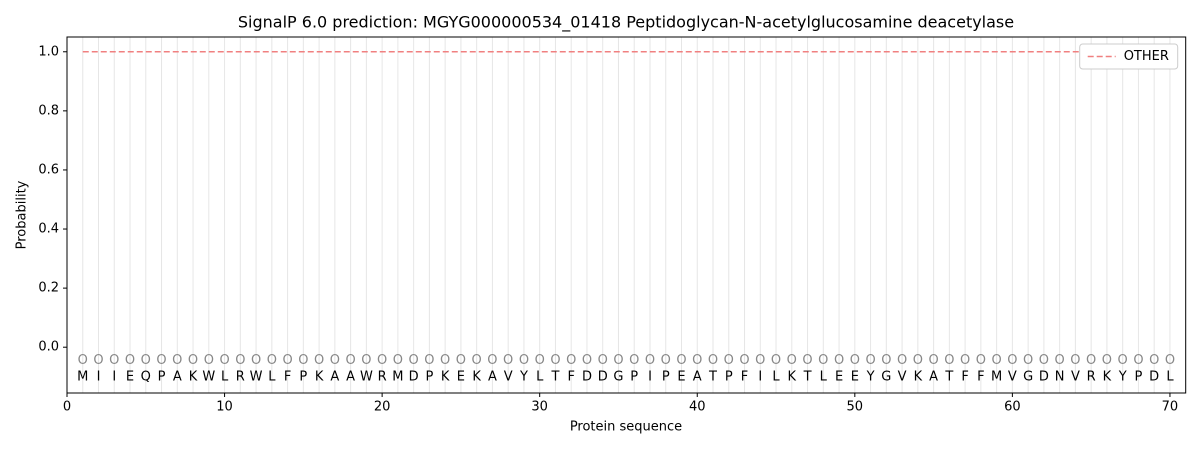 This screenshot has width=1200, height=454. What do you see at coordinates (539, 407) in the screenshot?
I see `x-tick-label: 30` at bounding box center [539, 407].